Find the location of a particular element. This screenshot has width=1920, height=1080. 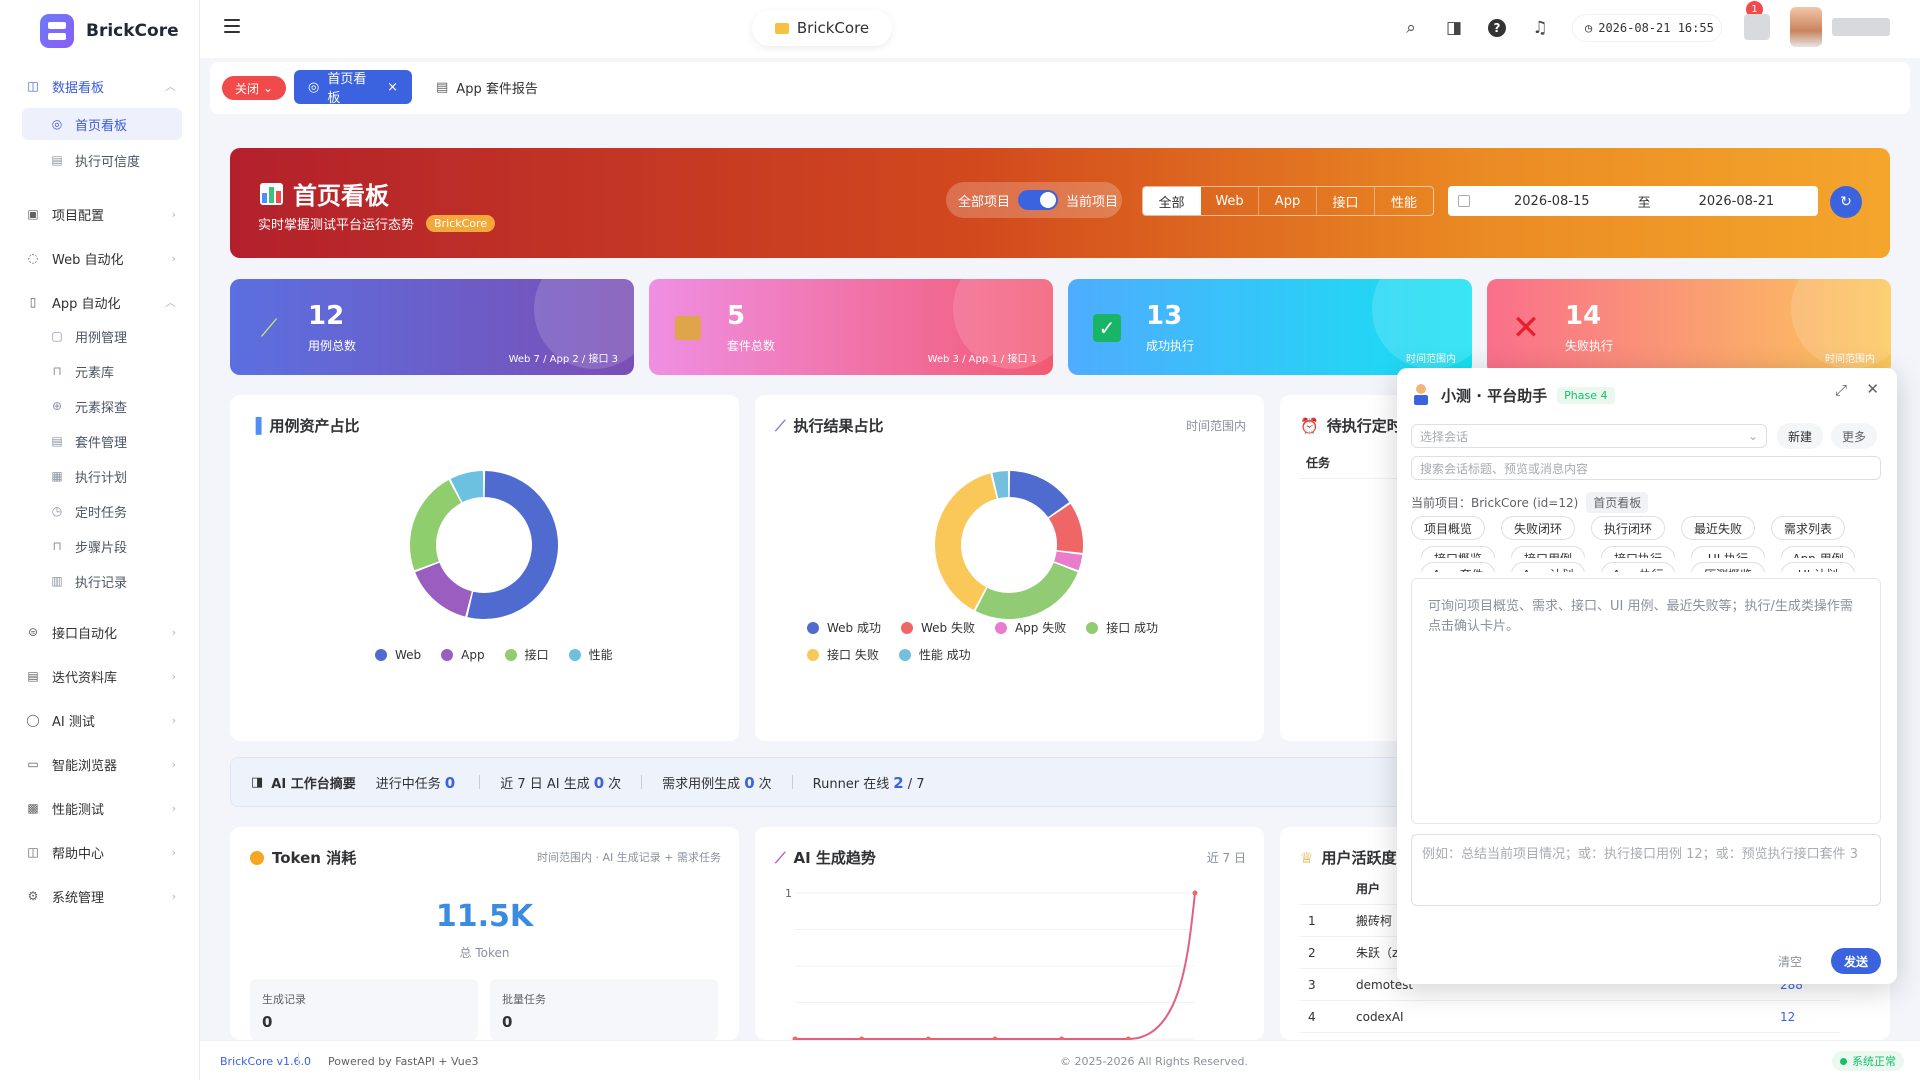

username-placeholder is located at coordinates (1861, 27).